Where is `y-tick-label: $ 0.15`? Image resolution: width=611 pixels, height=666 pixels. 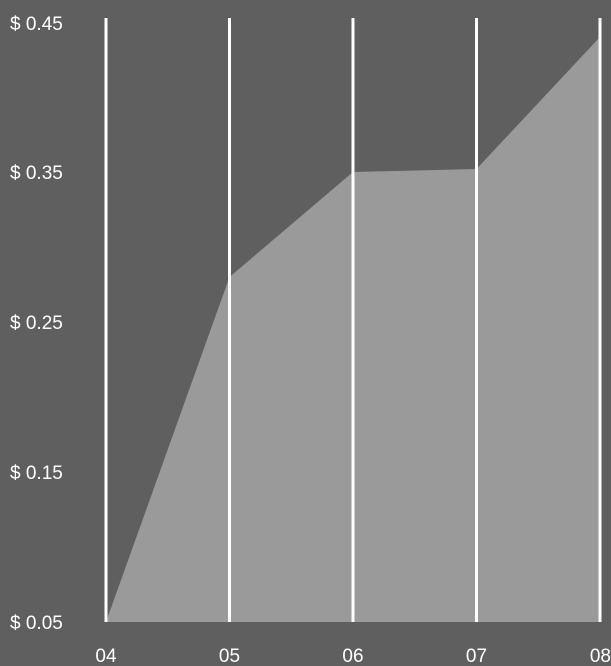 y-tick-label: $ 0.15 is located at coordinates (36, 473).